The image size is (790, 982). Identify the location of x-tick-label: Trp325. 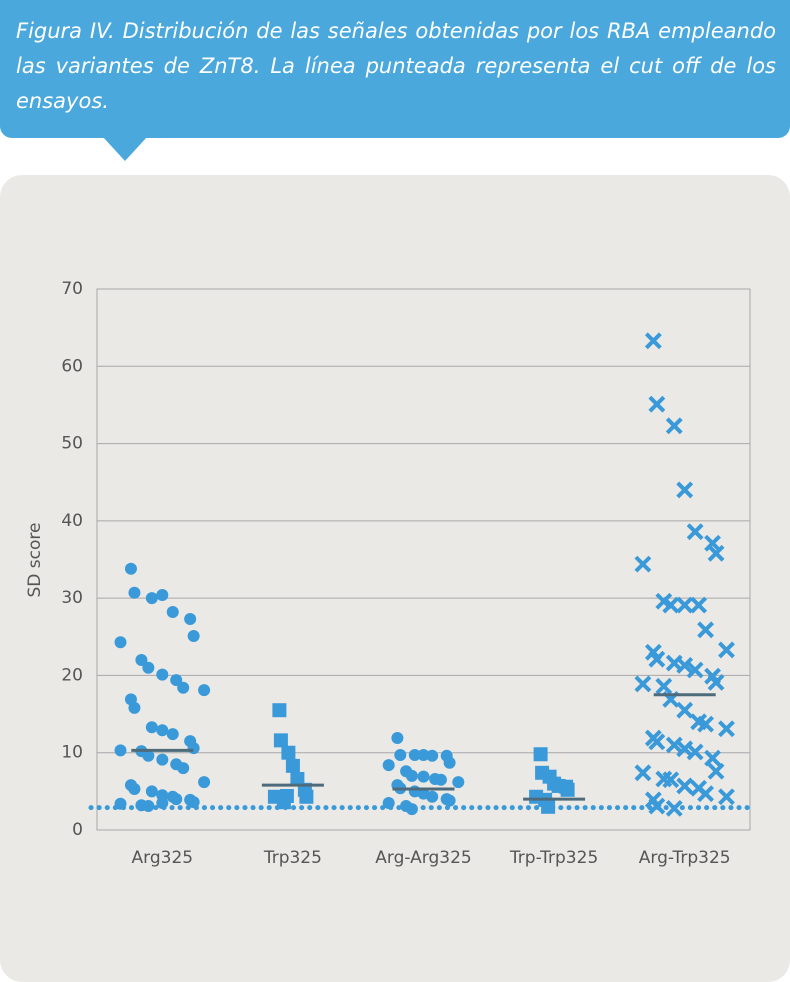
(292, 858).